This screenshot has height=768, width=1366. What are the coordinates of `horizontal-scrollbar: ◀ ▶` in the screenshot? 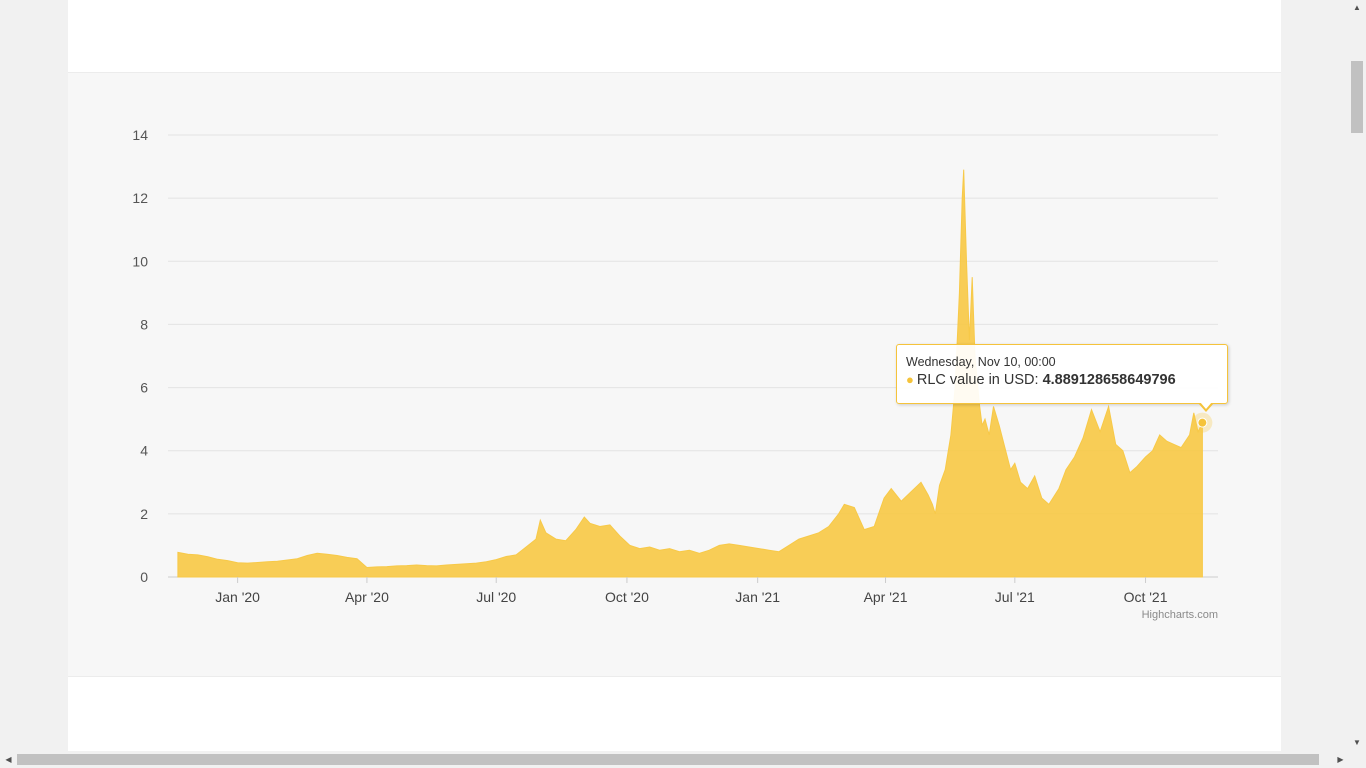 It's located at (683, 759).